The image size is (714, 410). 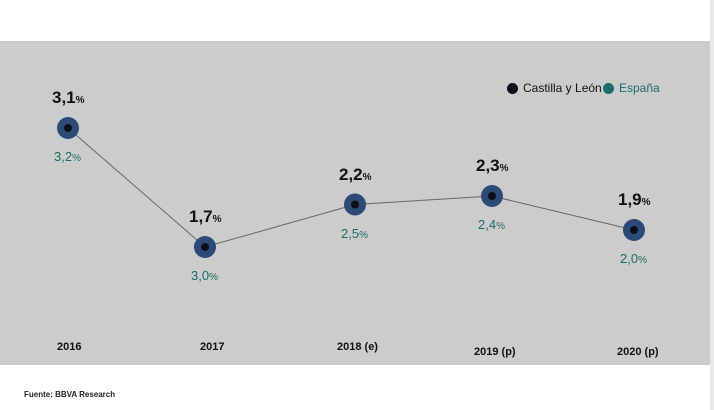 I want to click on legend-item-espana: España, so click(x=631, y=88).